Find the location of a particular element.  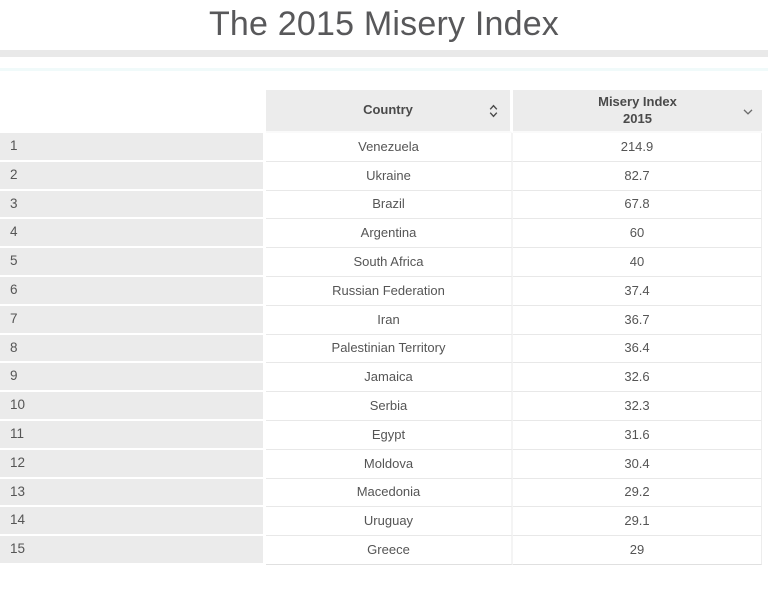

country-cell: Argentina is located at coordinates (389, 234).